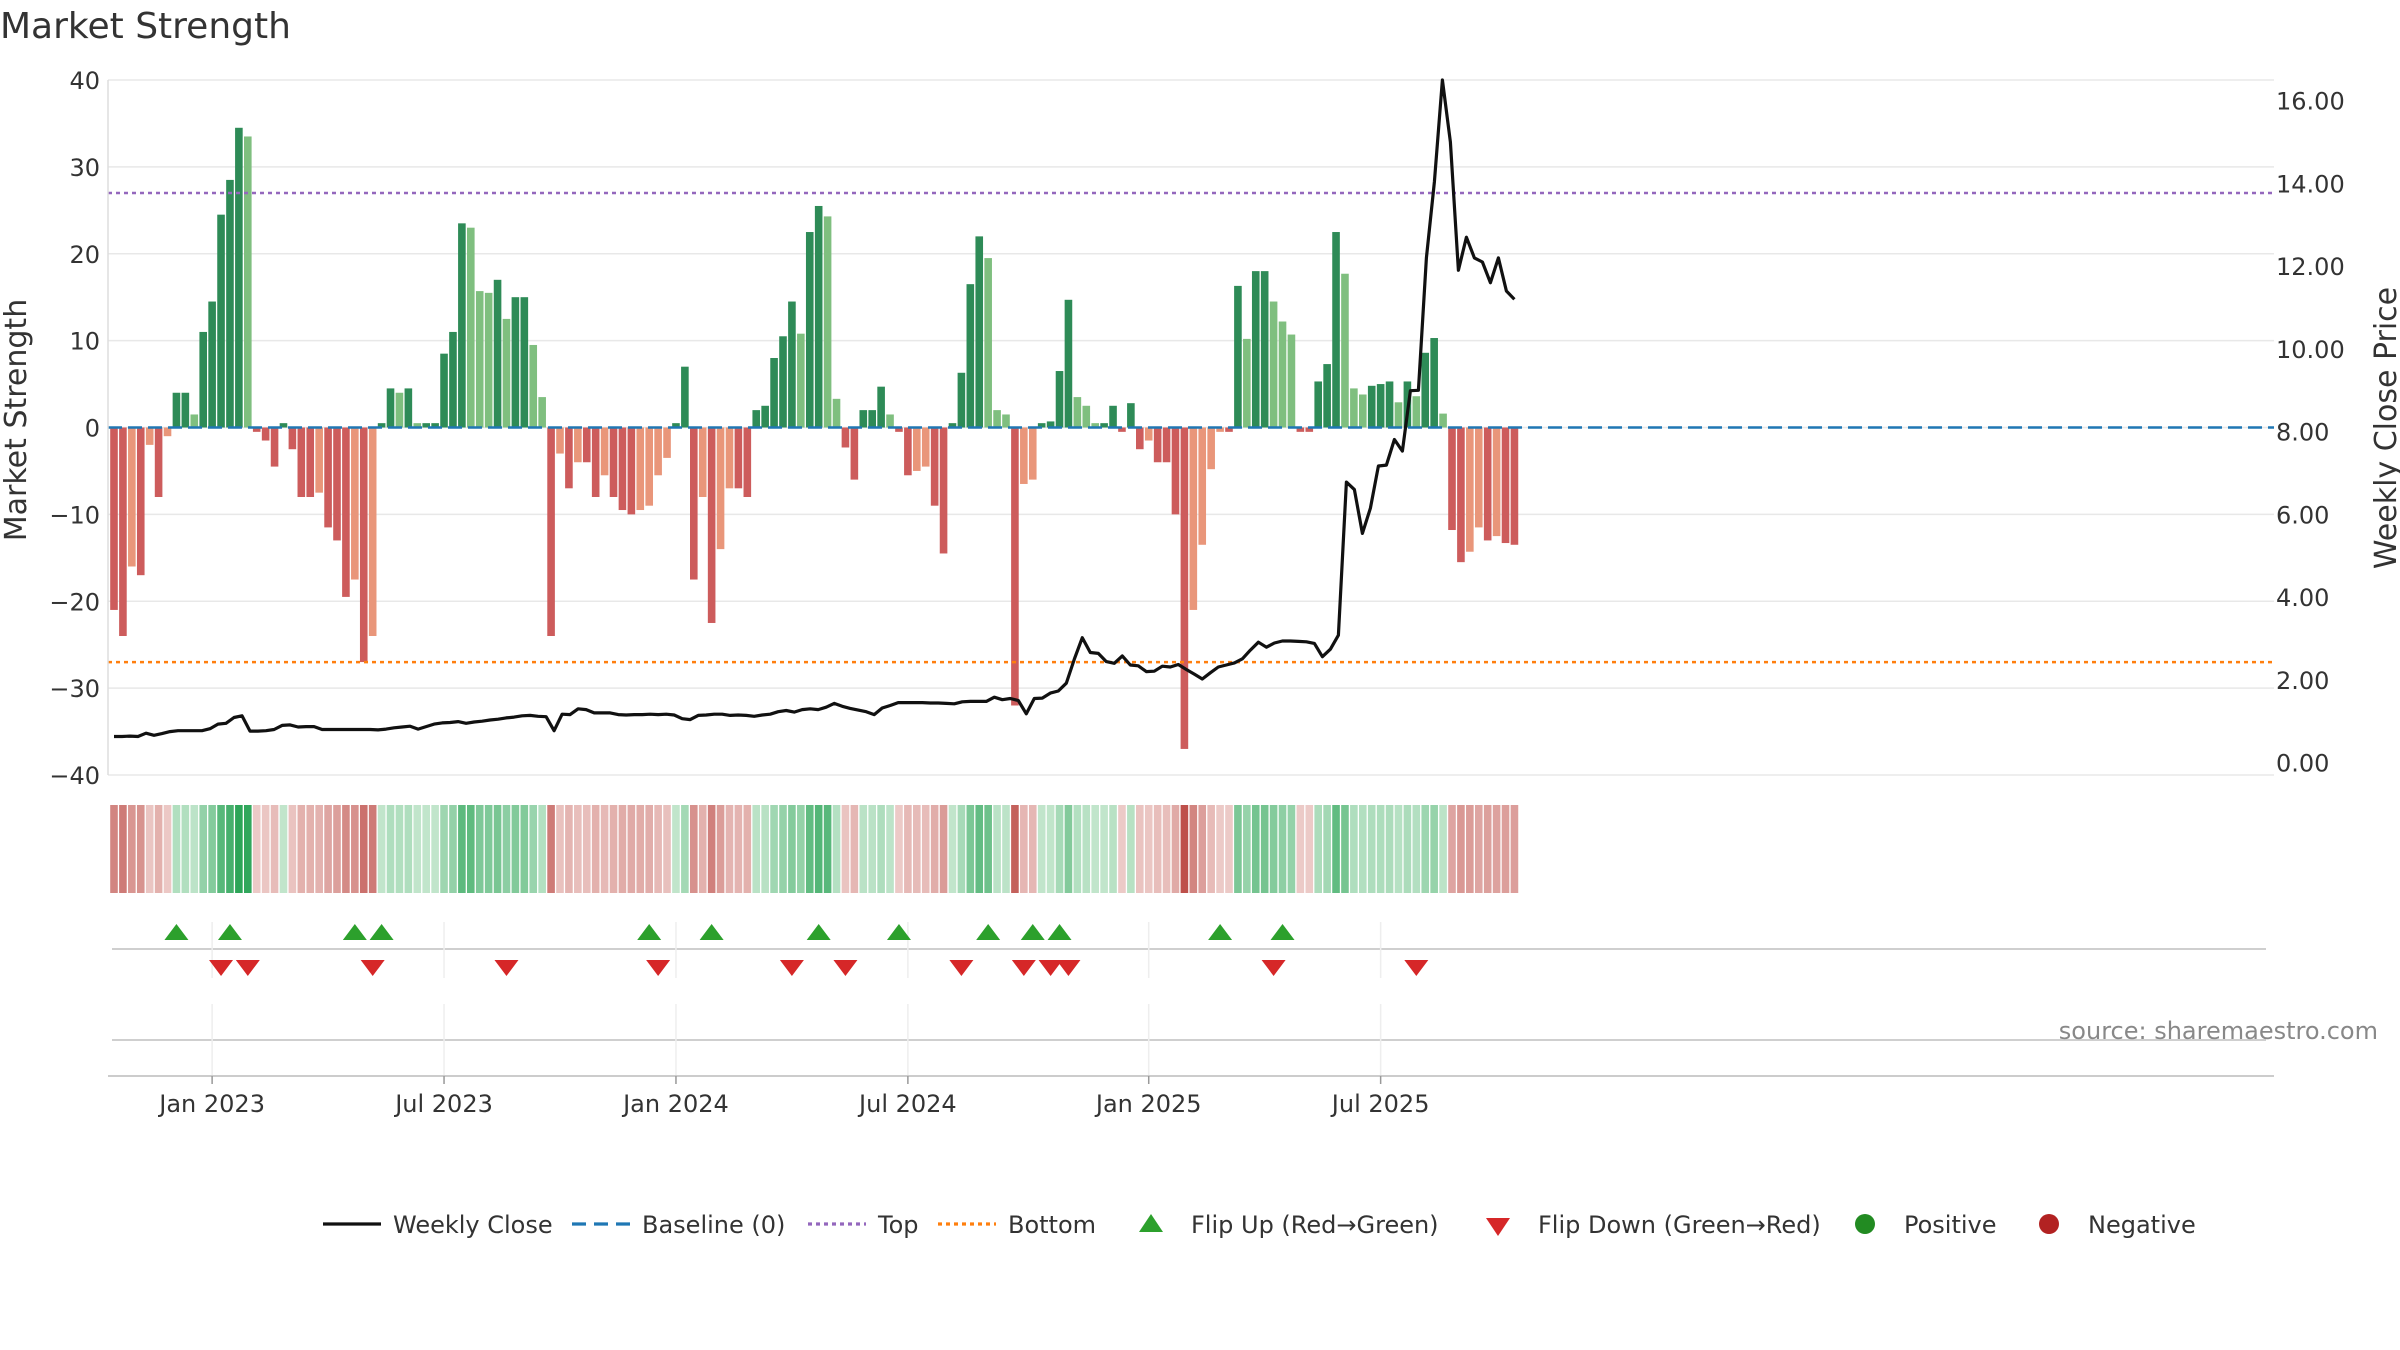 The height and width of the screenshot is (1350, 2400). Describe the element at coordinates (2302, 764) in the screenshot. I see `right-tick-label: 0.00` at that location.